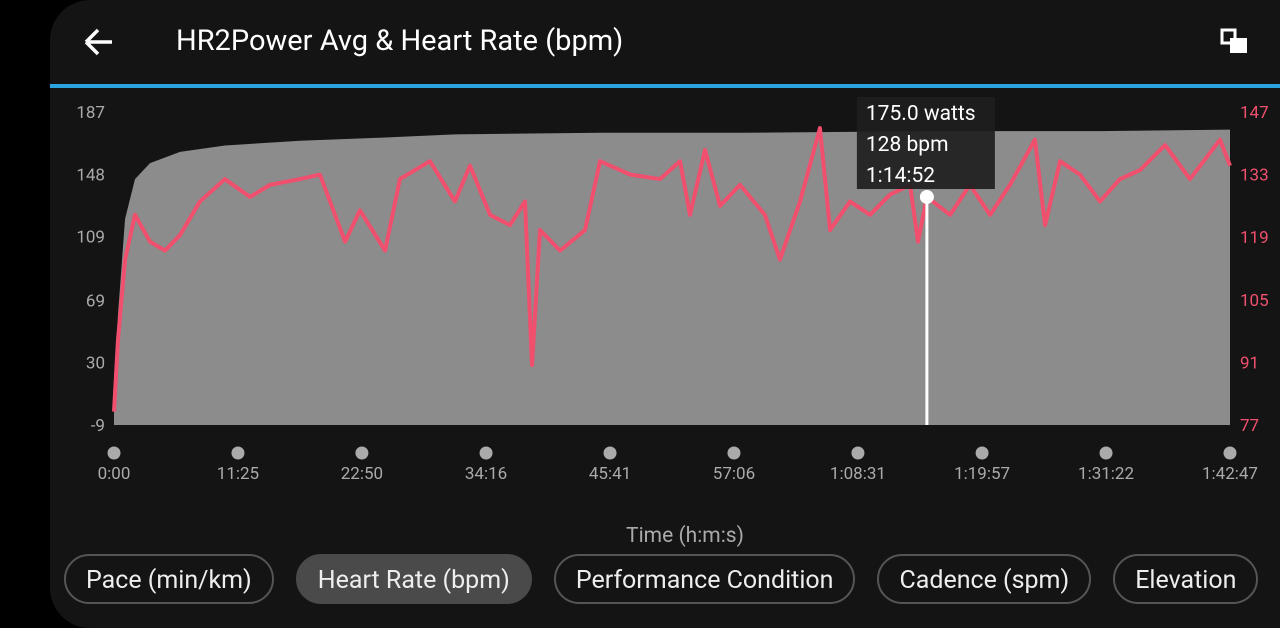  I want to click on y-tick-label: 187, so click(90, 113).